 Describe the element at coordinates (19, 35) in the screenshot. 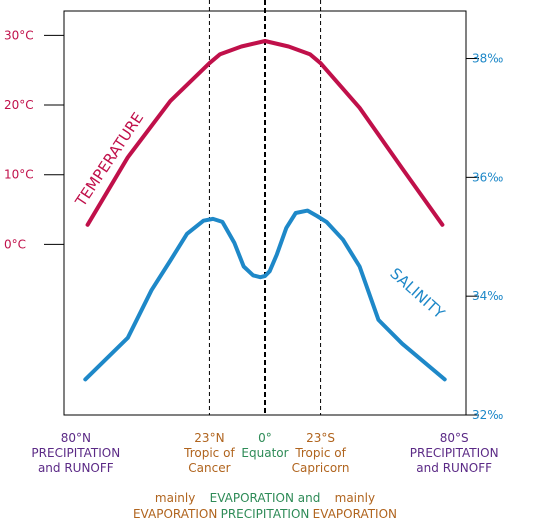

I see `left-tick-label: 30°C` at that location.